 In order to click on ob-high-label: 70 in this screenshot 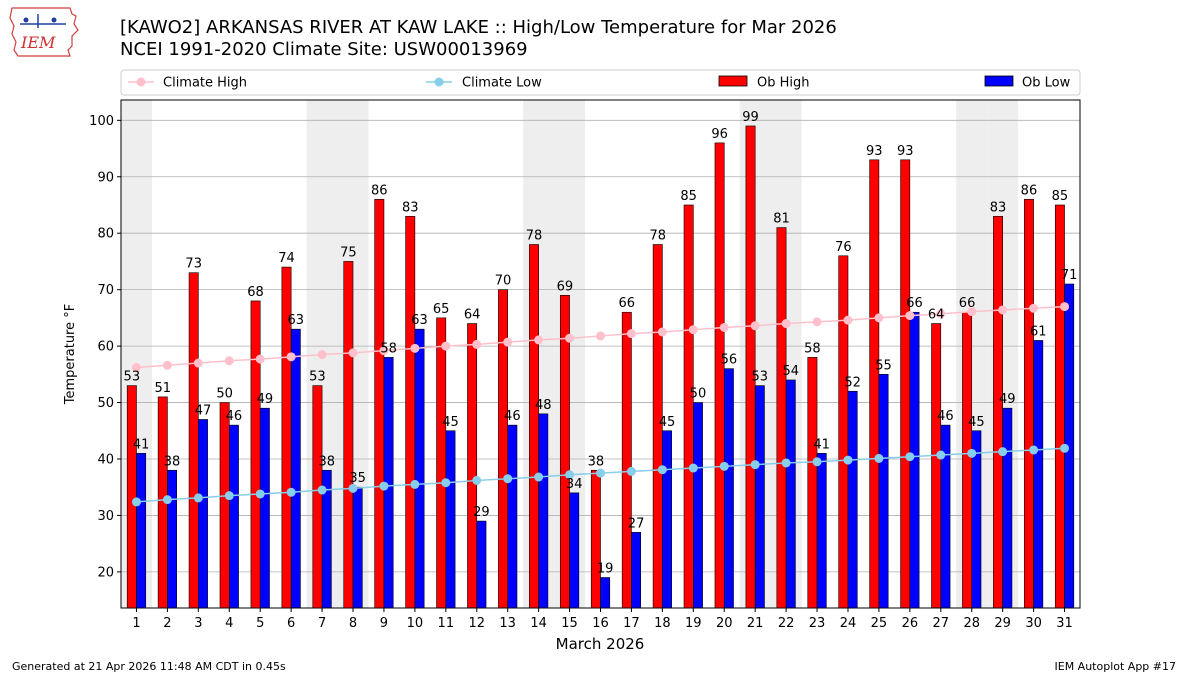, I will do `click(503, 281)`.